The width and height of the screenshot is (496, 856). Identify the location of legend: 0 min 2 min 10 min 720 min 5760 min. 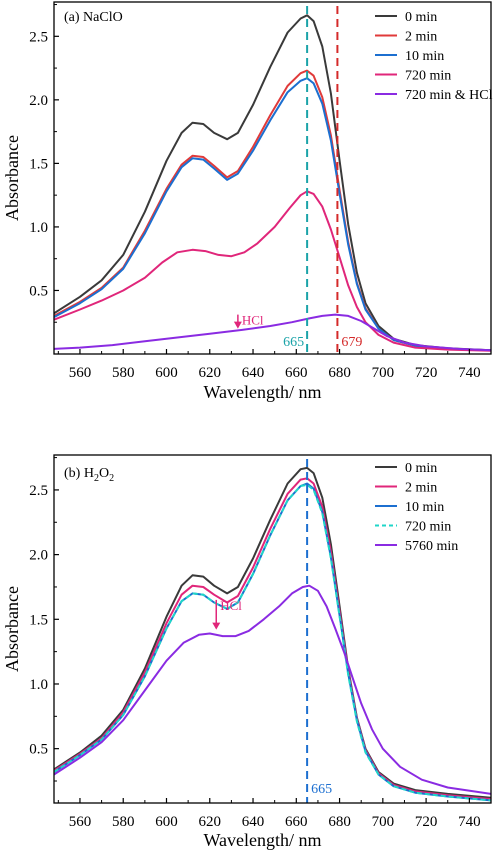
(416, 507).